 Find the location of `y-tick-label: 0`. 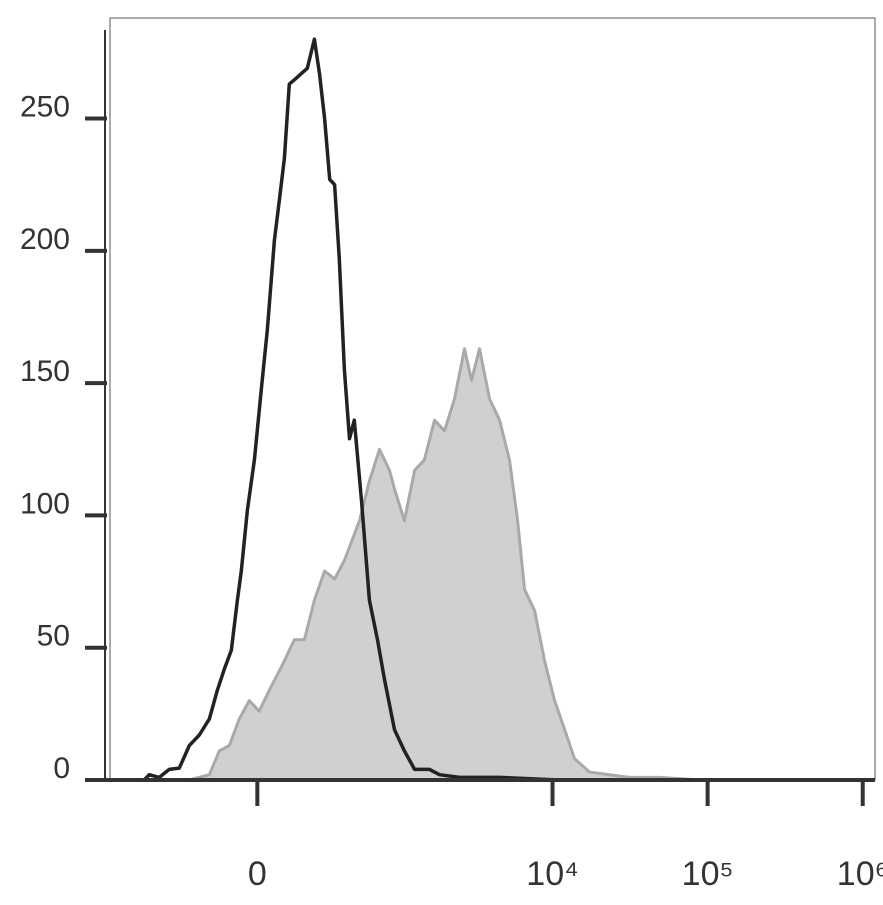

y-tick-label: 0 is located at coordinates (61, 768).